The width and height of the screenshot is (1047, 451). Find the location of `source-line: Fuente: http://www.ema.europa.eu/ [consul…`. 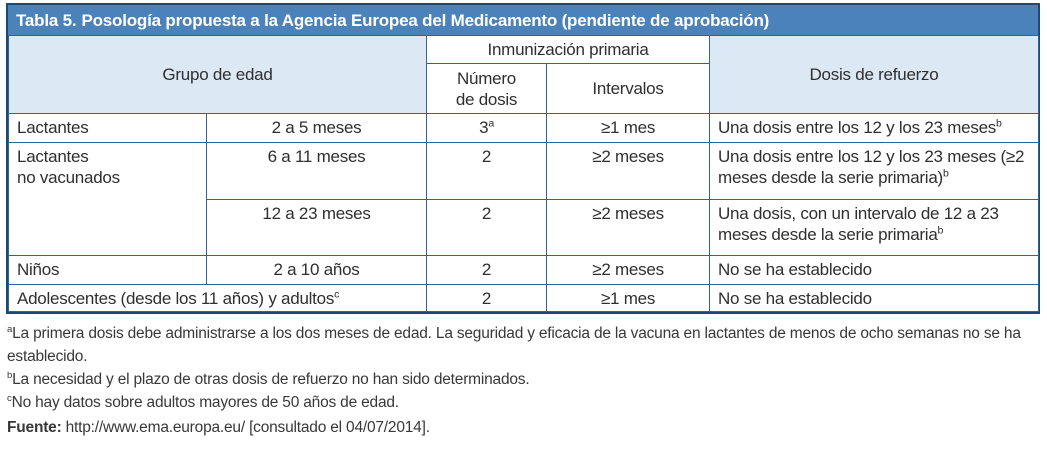

source-line: Fuente: http://www.ema.europa.eu/ [consul… is located at coordinates (523, 427).